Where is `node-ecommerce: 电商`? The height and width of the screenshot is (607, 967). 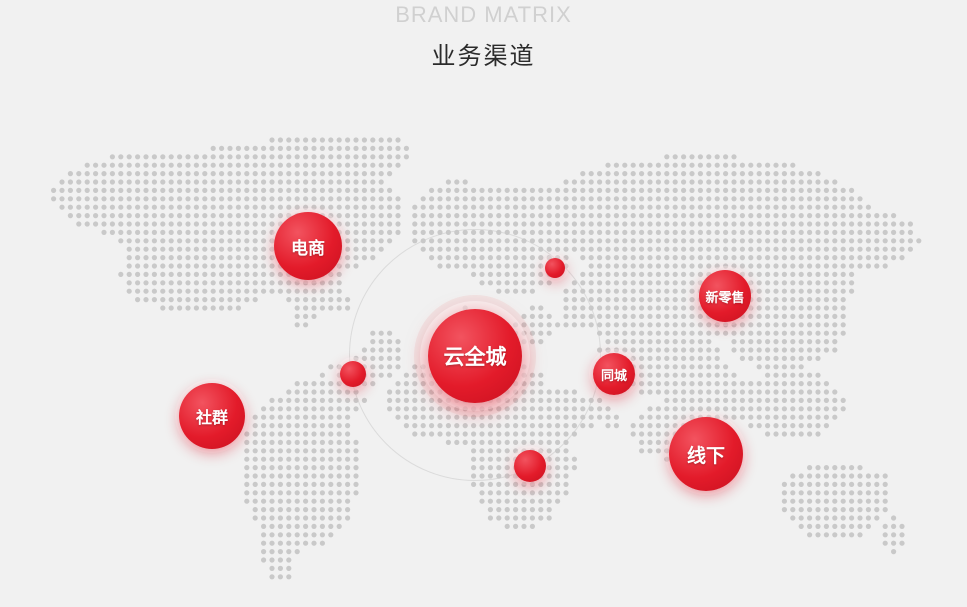
node-ecommerce: 电商 is located at coordinates (308, 246).